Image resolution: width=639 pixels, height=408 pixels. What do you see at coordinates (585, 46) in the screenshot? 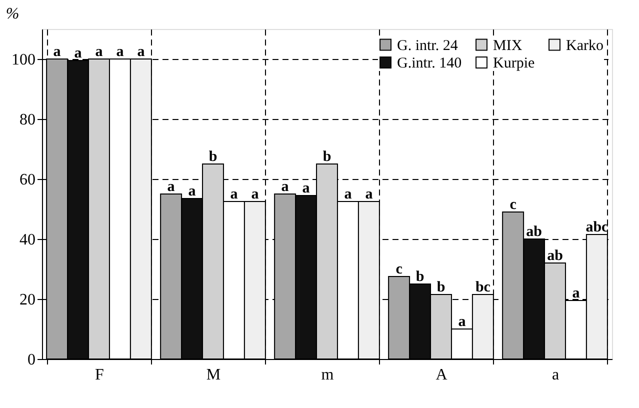
I see `legend-label: Karko` at bounding box center [585, 46].